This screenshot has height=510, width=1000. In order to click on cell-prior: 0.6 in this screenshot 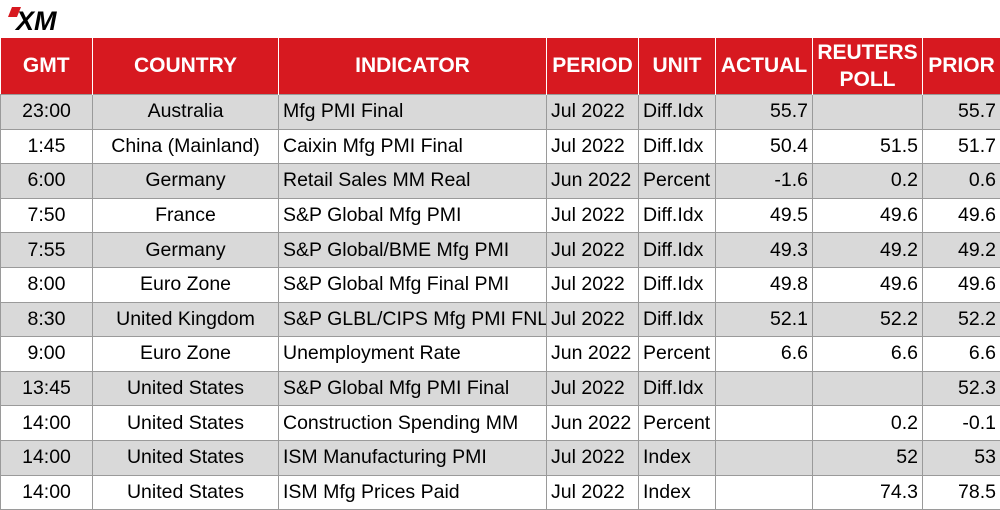, I will do `click(961, 181)`.